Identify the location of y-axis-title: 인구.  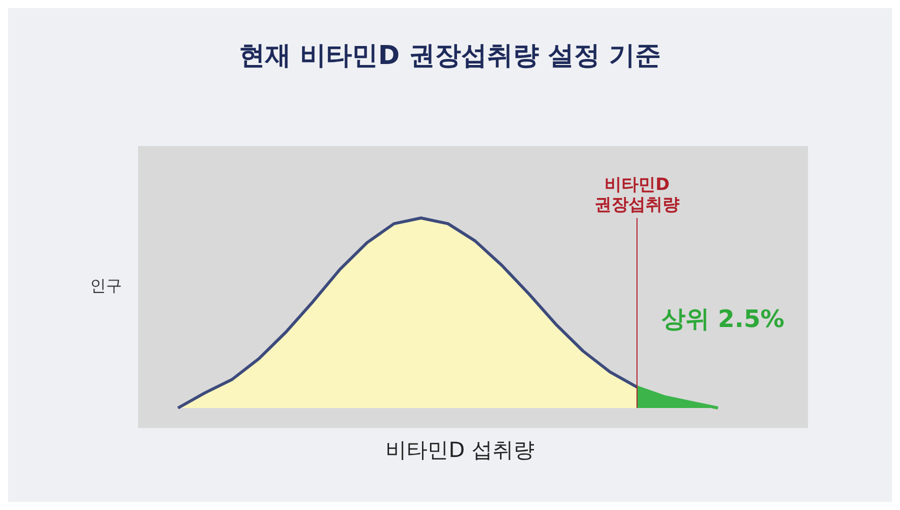
(106, 286).